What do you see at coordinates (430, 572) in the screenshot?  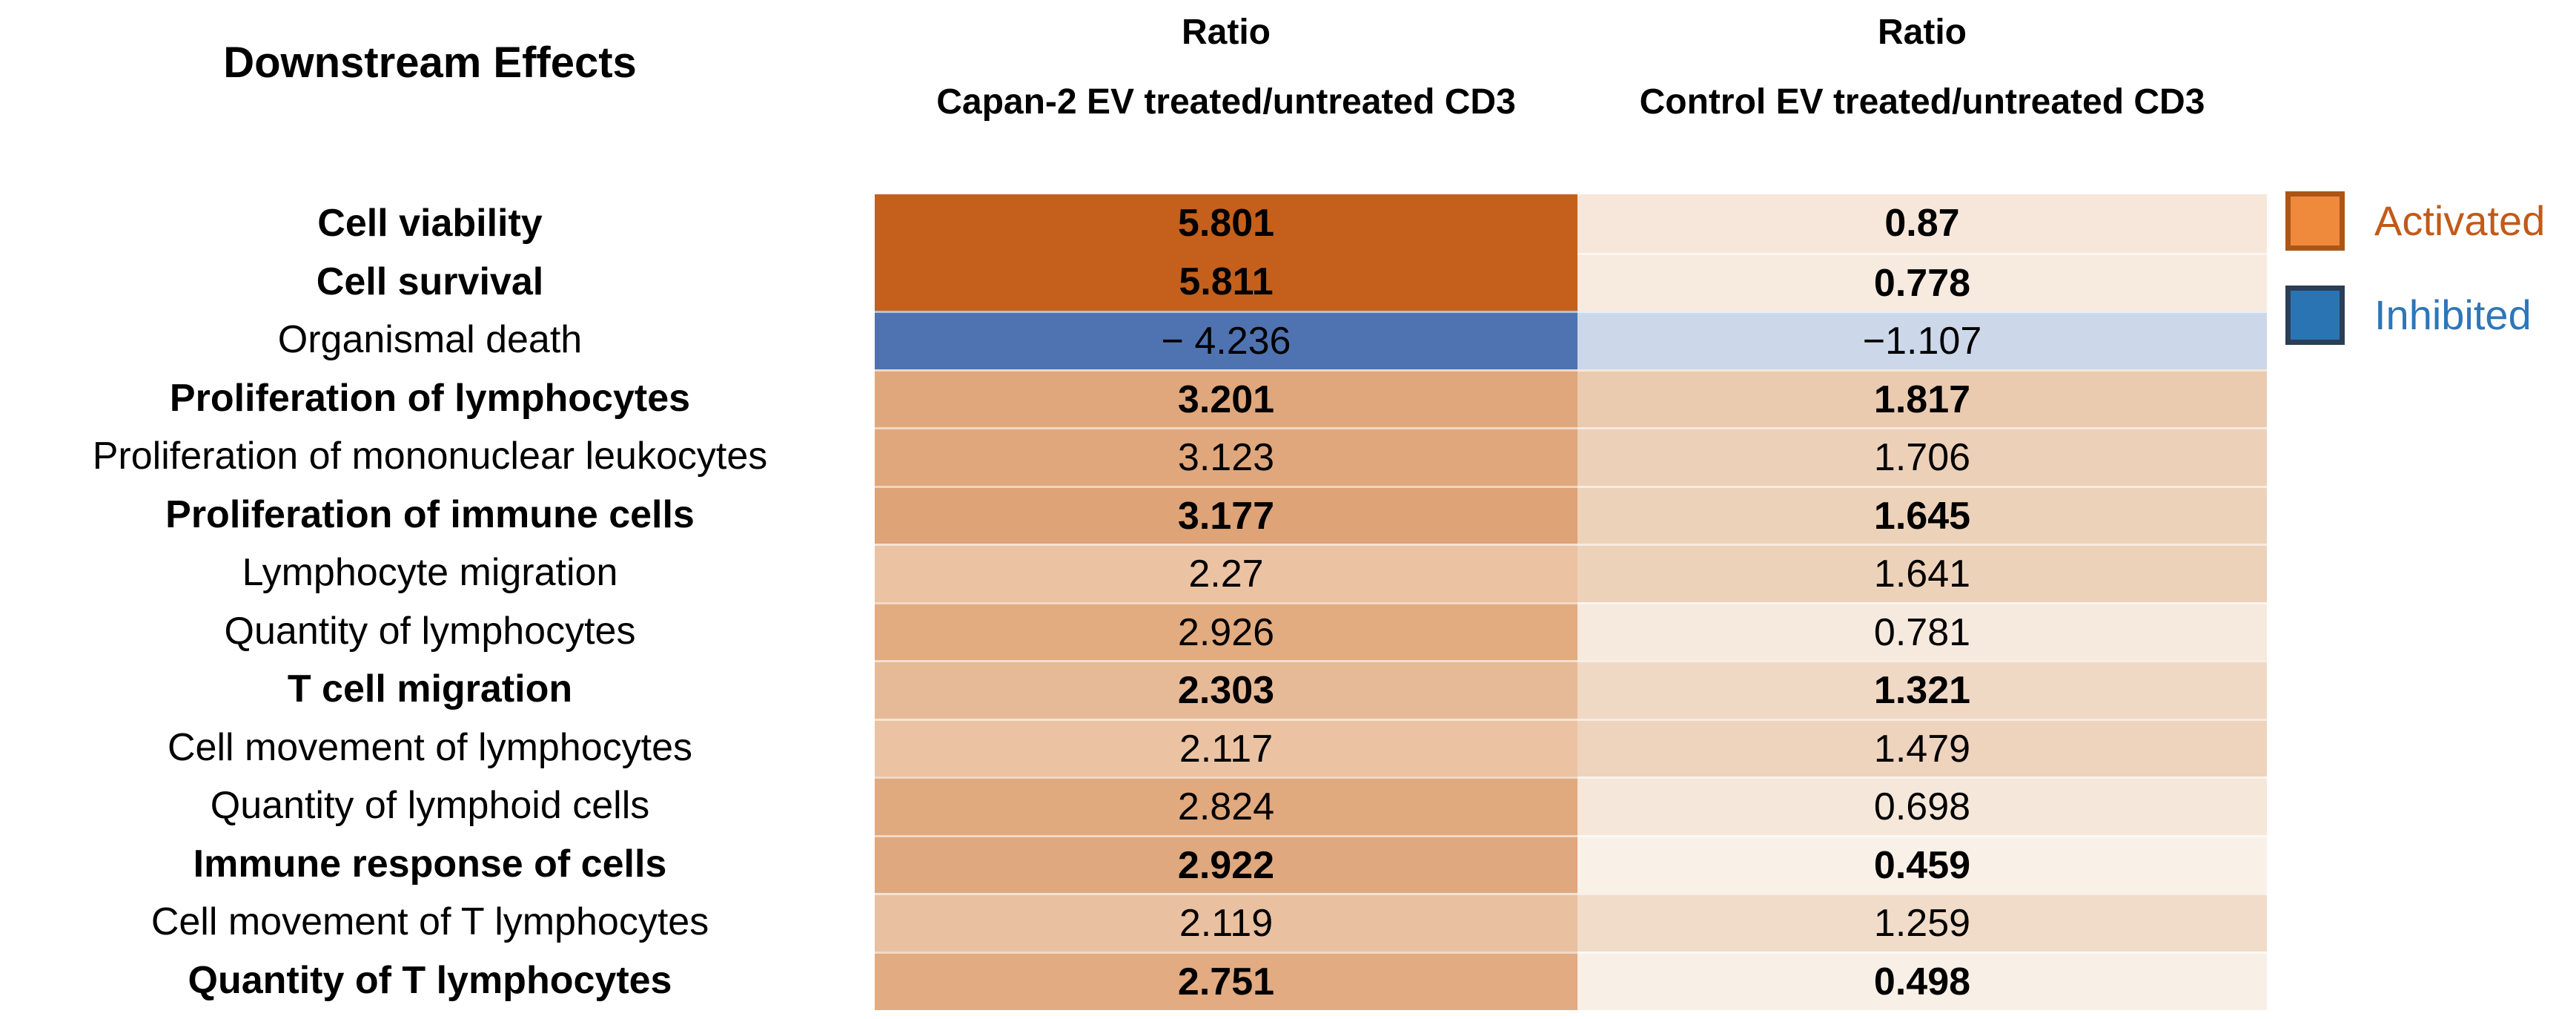 I see `row-label: Lymphocyte migration` at bounding box center [430, 572].